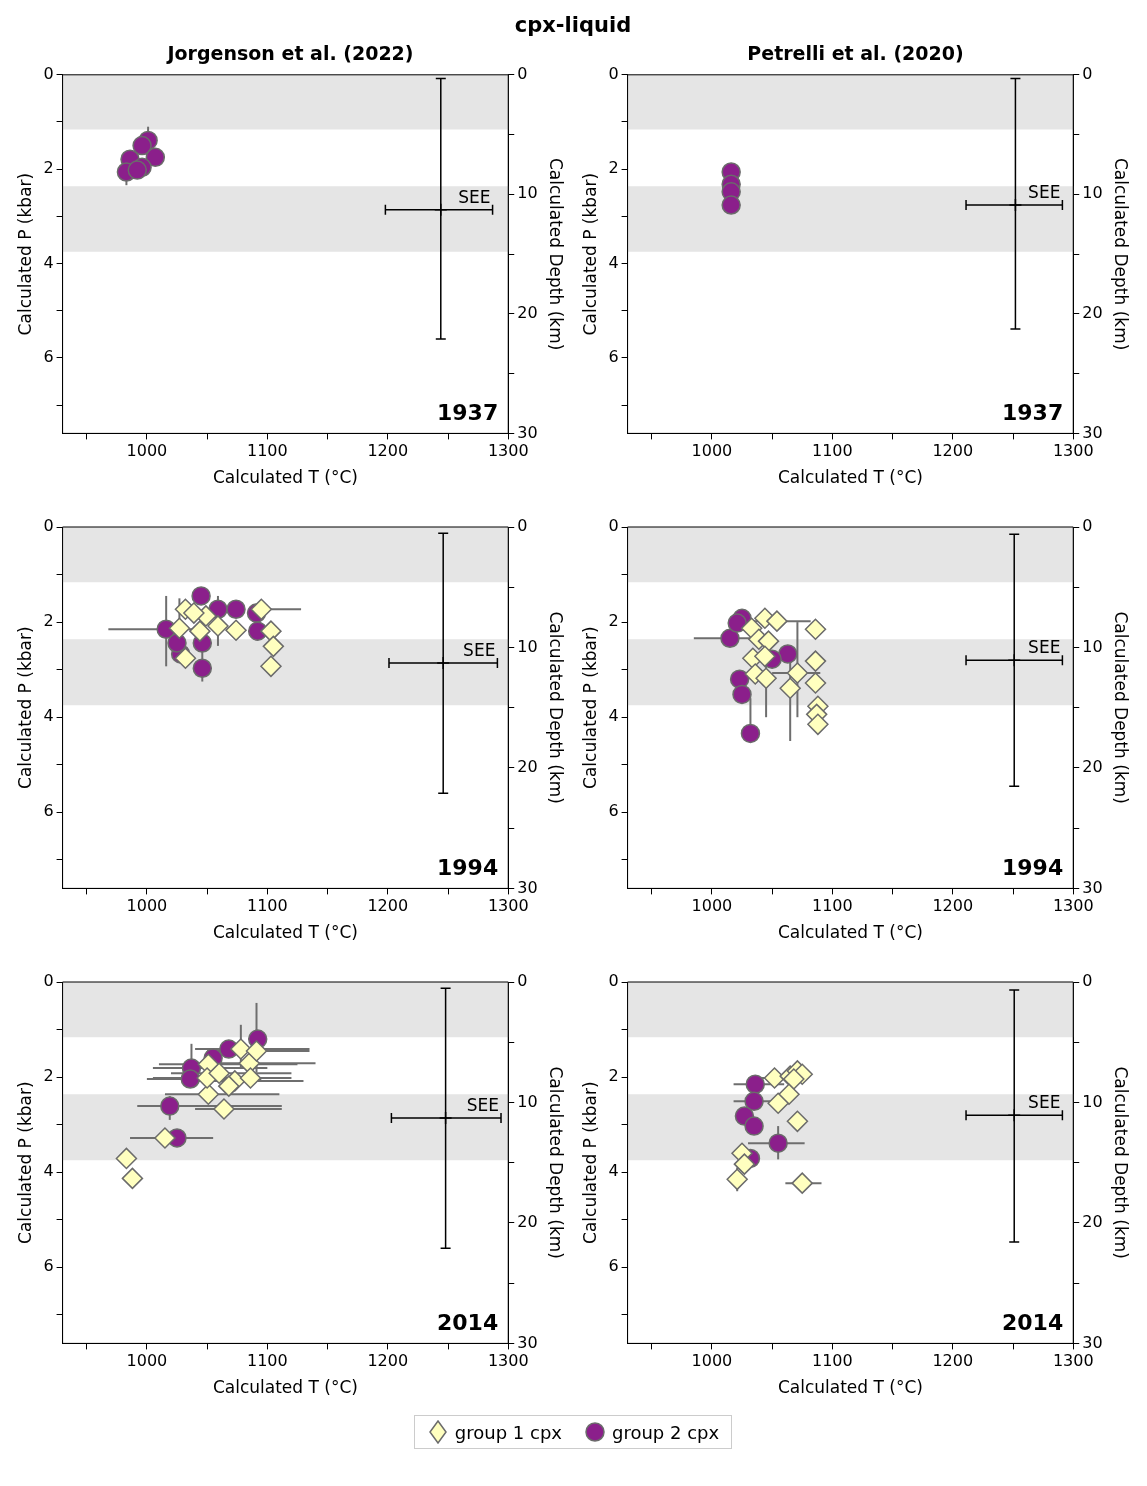 This screenshot has height=1486, width=1147. What do you see at coordinates (573, 25) in the screenshot?
I see `text: cpx-liquid` at bounding box center [573, 25].